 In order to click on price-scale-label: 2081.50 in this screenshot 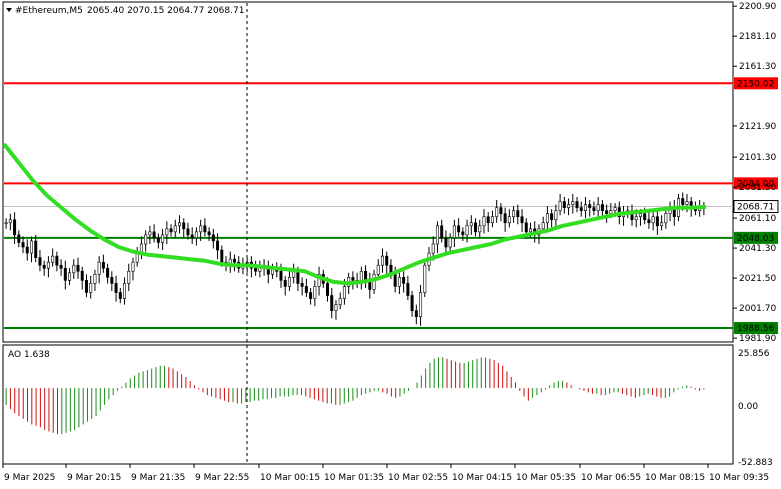, I will do `click(757, 188)`.